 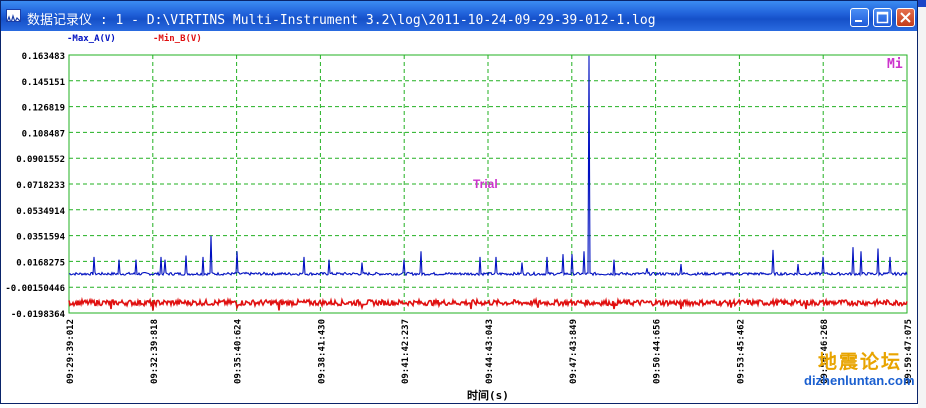 I want to click on maximize-icon, so click(x=882, y=17).